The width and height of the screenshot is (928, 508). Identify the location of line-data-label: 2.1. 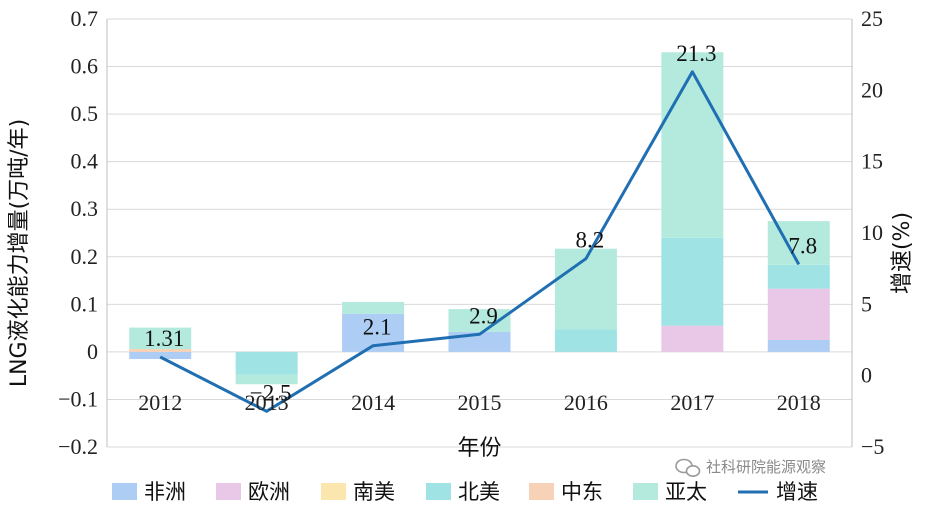
(377, 327).